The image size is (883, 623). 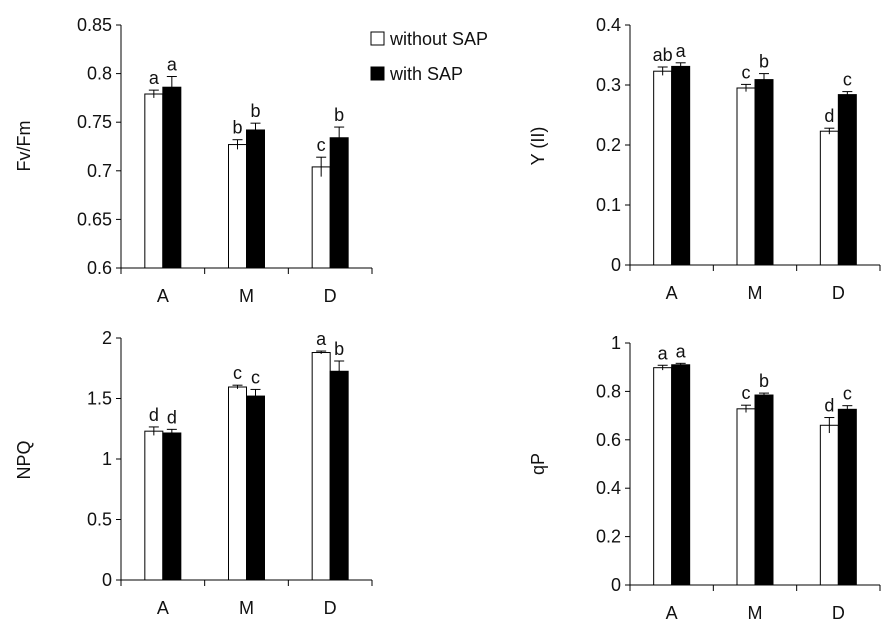 What do you see at coordinates (94, 219) in the screenshot?
I see `y-tick-label: 0.65` at bounding box center [94, 219].